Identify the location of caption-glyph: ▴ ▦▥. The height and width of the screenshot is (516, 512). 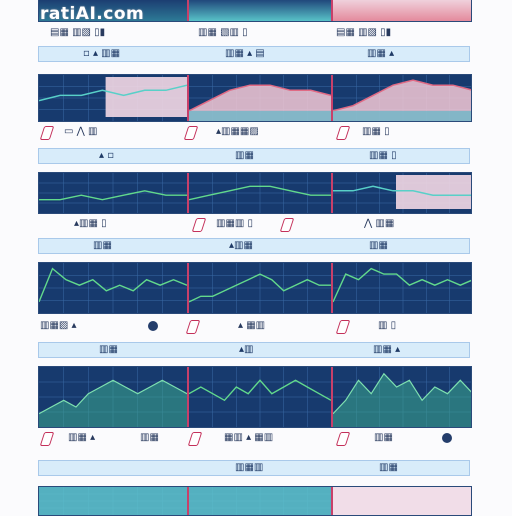
(252, 325).